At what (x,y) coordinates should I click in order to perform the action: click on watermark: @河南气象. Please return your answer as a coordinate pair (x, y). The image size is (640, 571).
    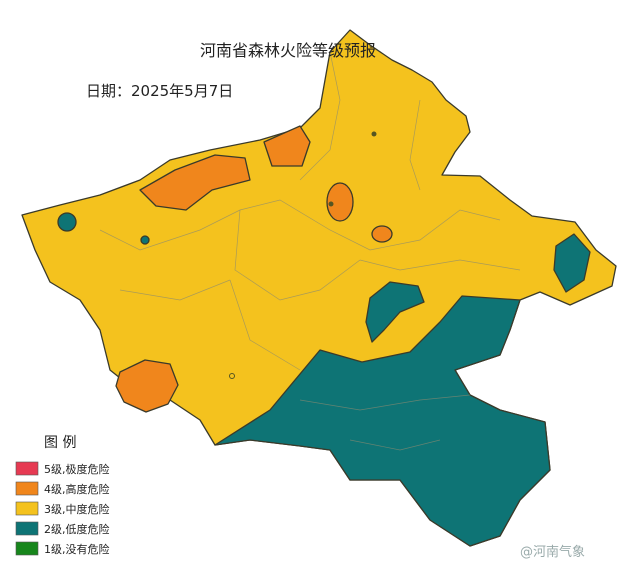
    Looking at the image, I should click on (552, 552).